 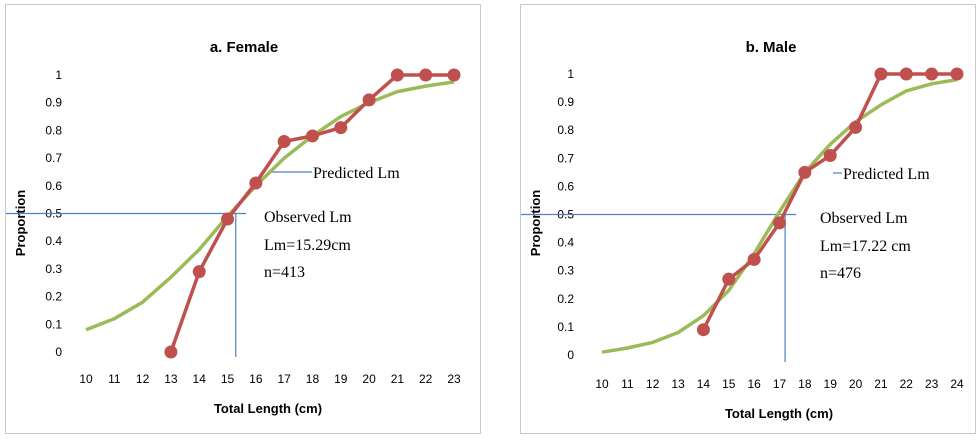 What do you see at coordinates (53, 103) in the screenshot?
I see `female-y-tick-label: 0.9` at bounding box center [53, 103].